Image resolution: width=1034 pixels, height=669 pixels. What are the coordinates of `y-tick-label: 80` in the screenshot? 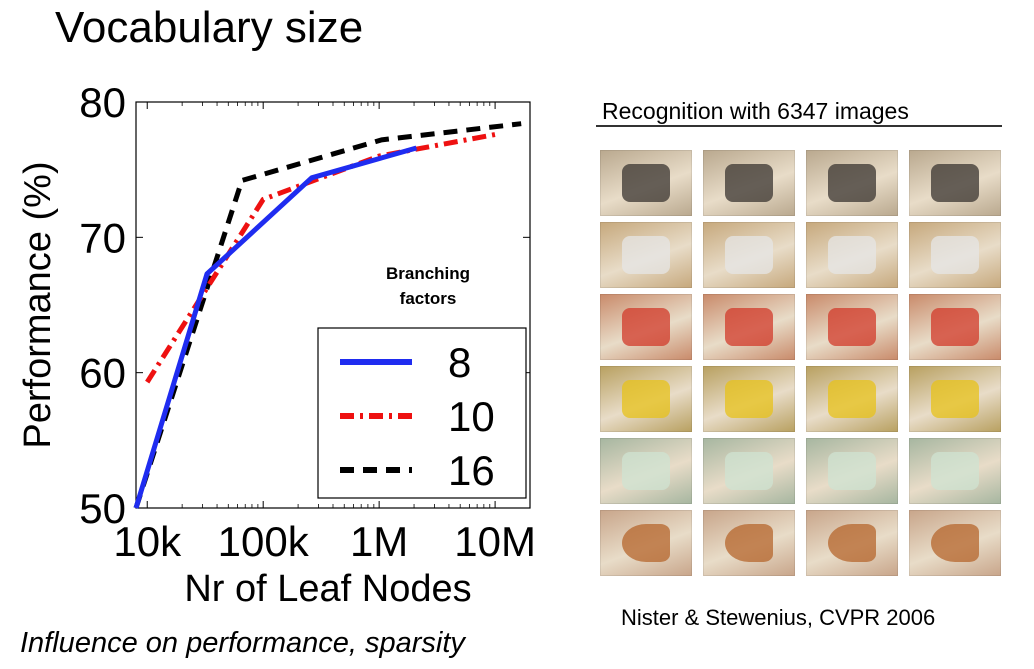 It's located at (102, 102).